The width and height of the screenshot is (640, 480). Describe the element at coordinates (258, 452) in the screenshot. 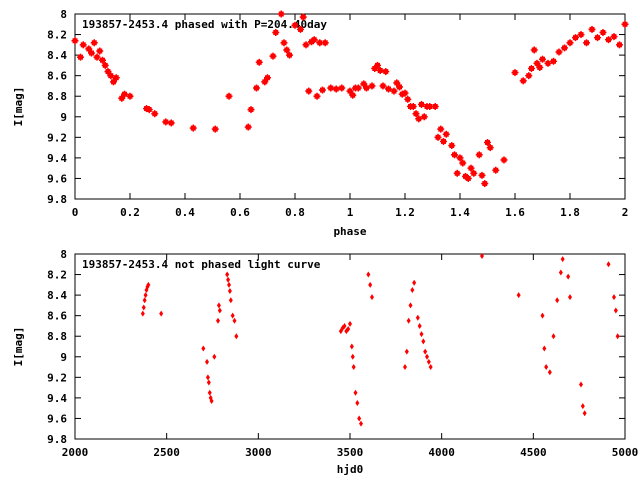

I see `unphased-x-tick-label: 3000` at that location.